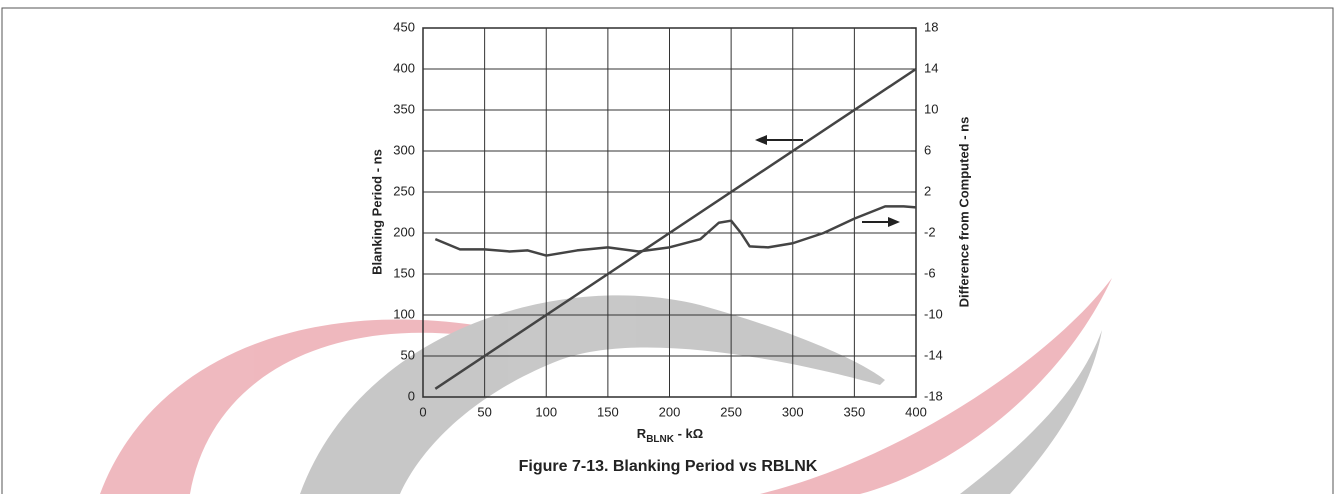 This screenshot has height=494, width=1336. What do you see at coordinates (642, 433) in the screenshot?
I see `x-label-main: R` at bounding box center [642, 433].